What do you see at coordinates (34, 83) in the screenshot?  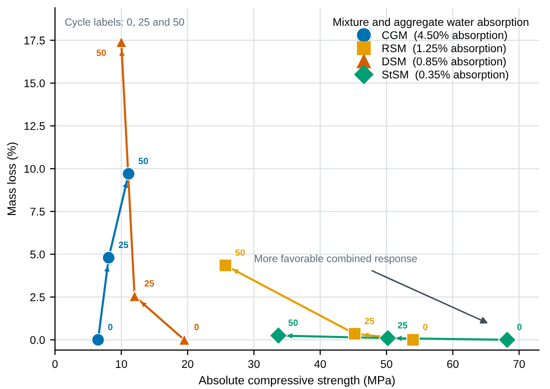 I see `y-tick-label: 15.0` at bounding box center [34, 83].